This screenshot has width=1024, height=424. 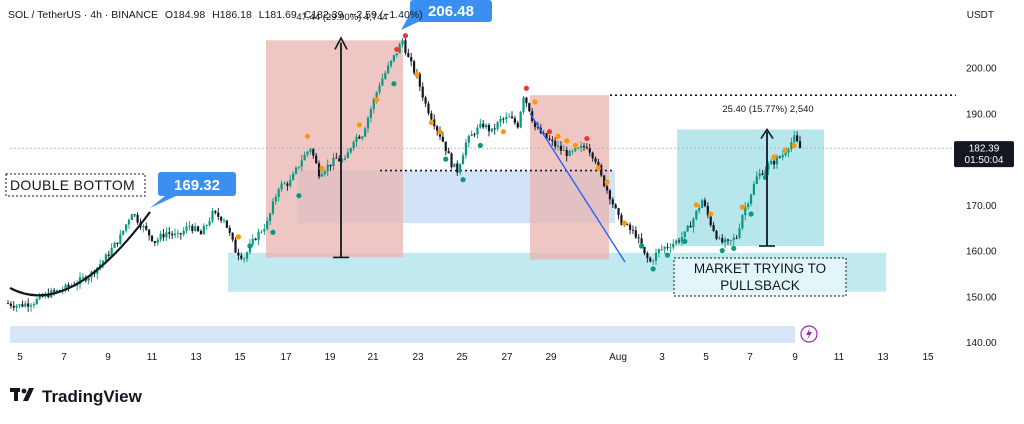 I want to click on pullback-callout-line1: MARKET TRYING TO, so click(x=760, y=268).